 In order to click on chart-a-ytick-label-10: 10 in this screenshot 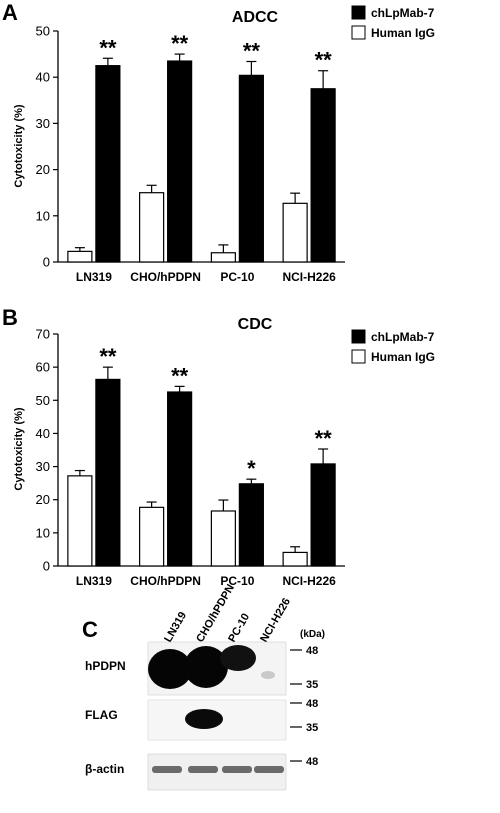, I will do `click(43, 215)`.